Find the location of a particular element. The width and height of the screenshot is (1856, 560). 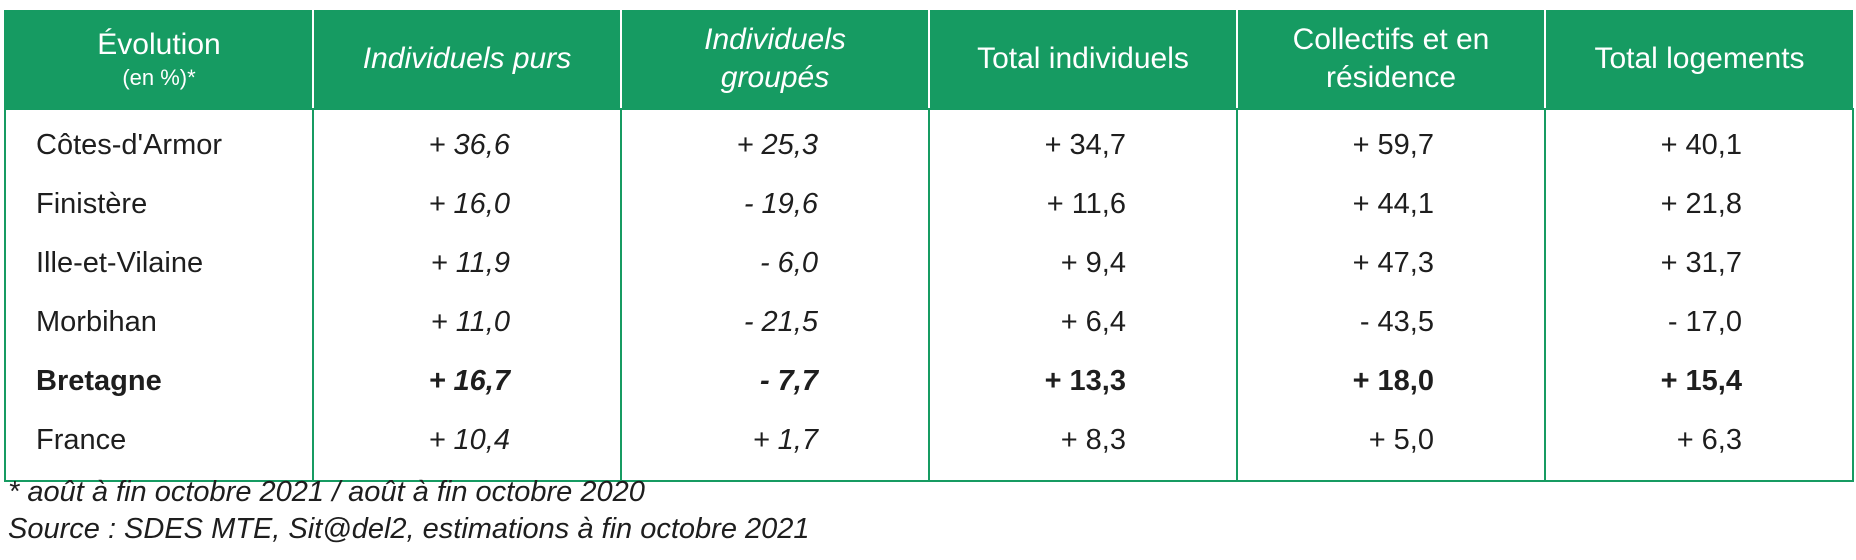

cell-value: + 25,3 is located at coordinates (775, 142).